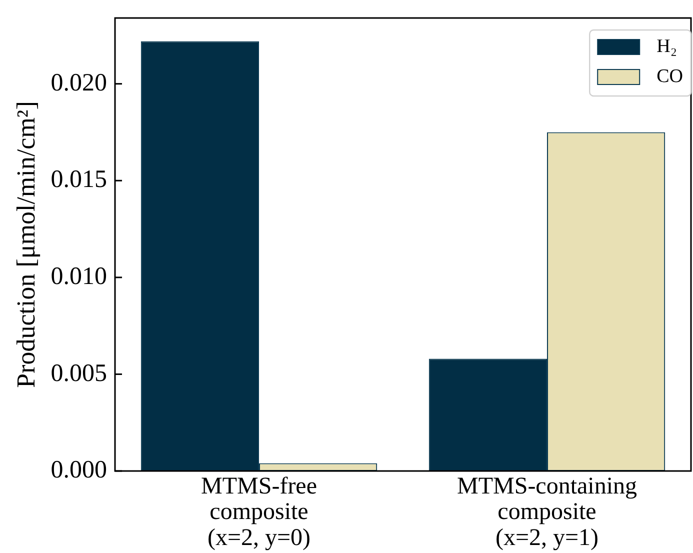 The image size is (693, 553). I want to click on y-tick-label: 0.005, so click(78, 373).